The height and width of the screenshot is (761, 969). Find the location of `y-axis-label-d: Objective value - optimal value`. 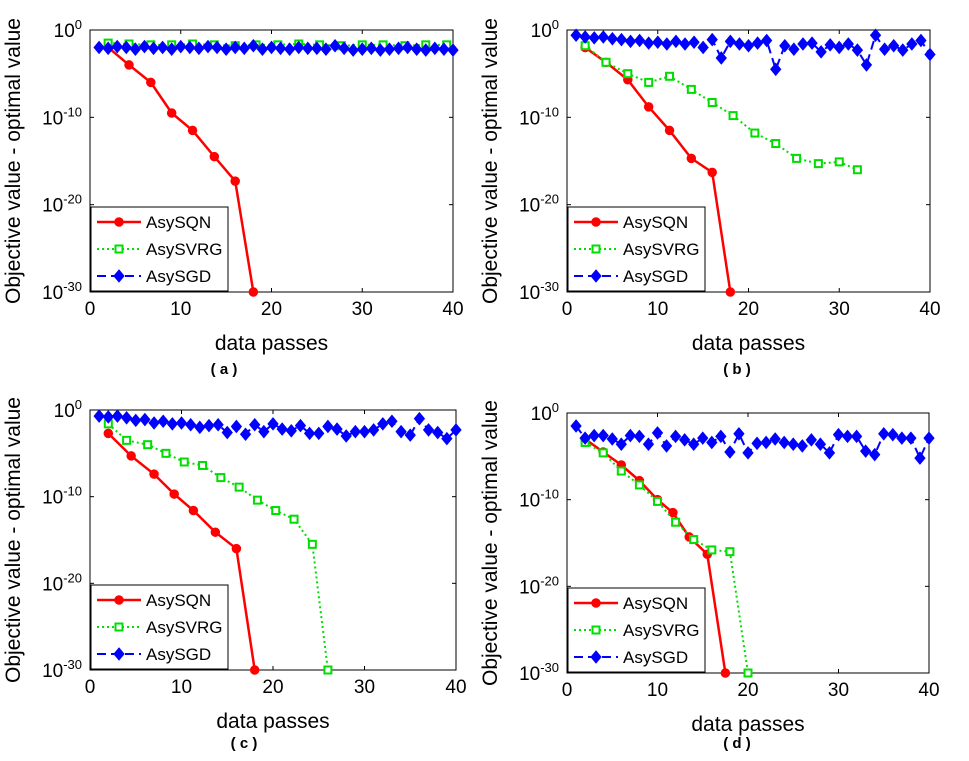

y-axis-label-d: Objective value - optimal value is located at coordinates (490, 543).